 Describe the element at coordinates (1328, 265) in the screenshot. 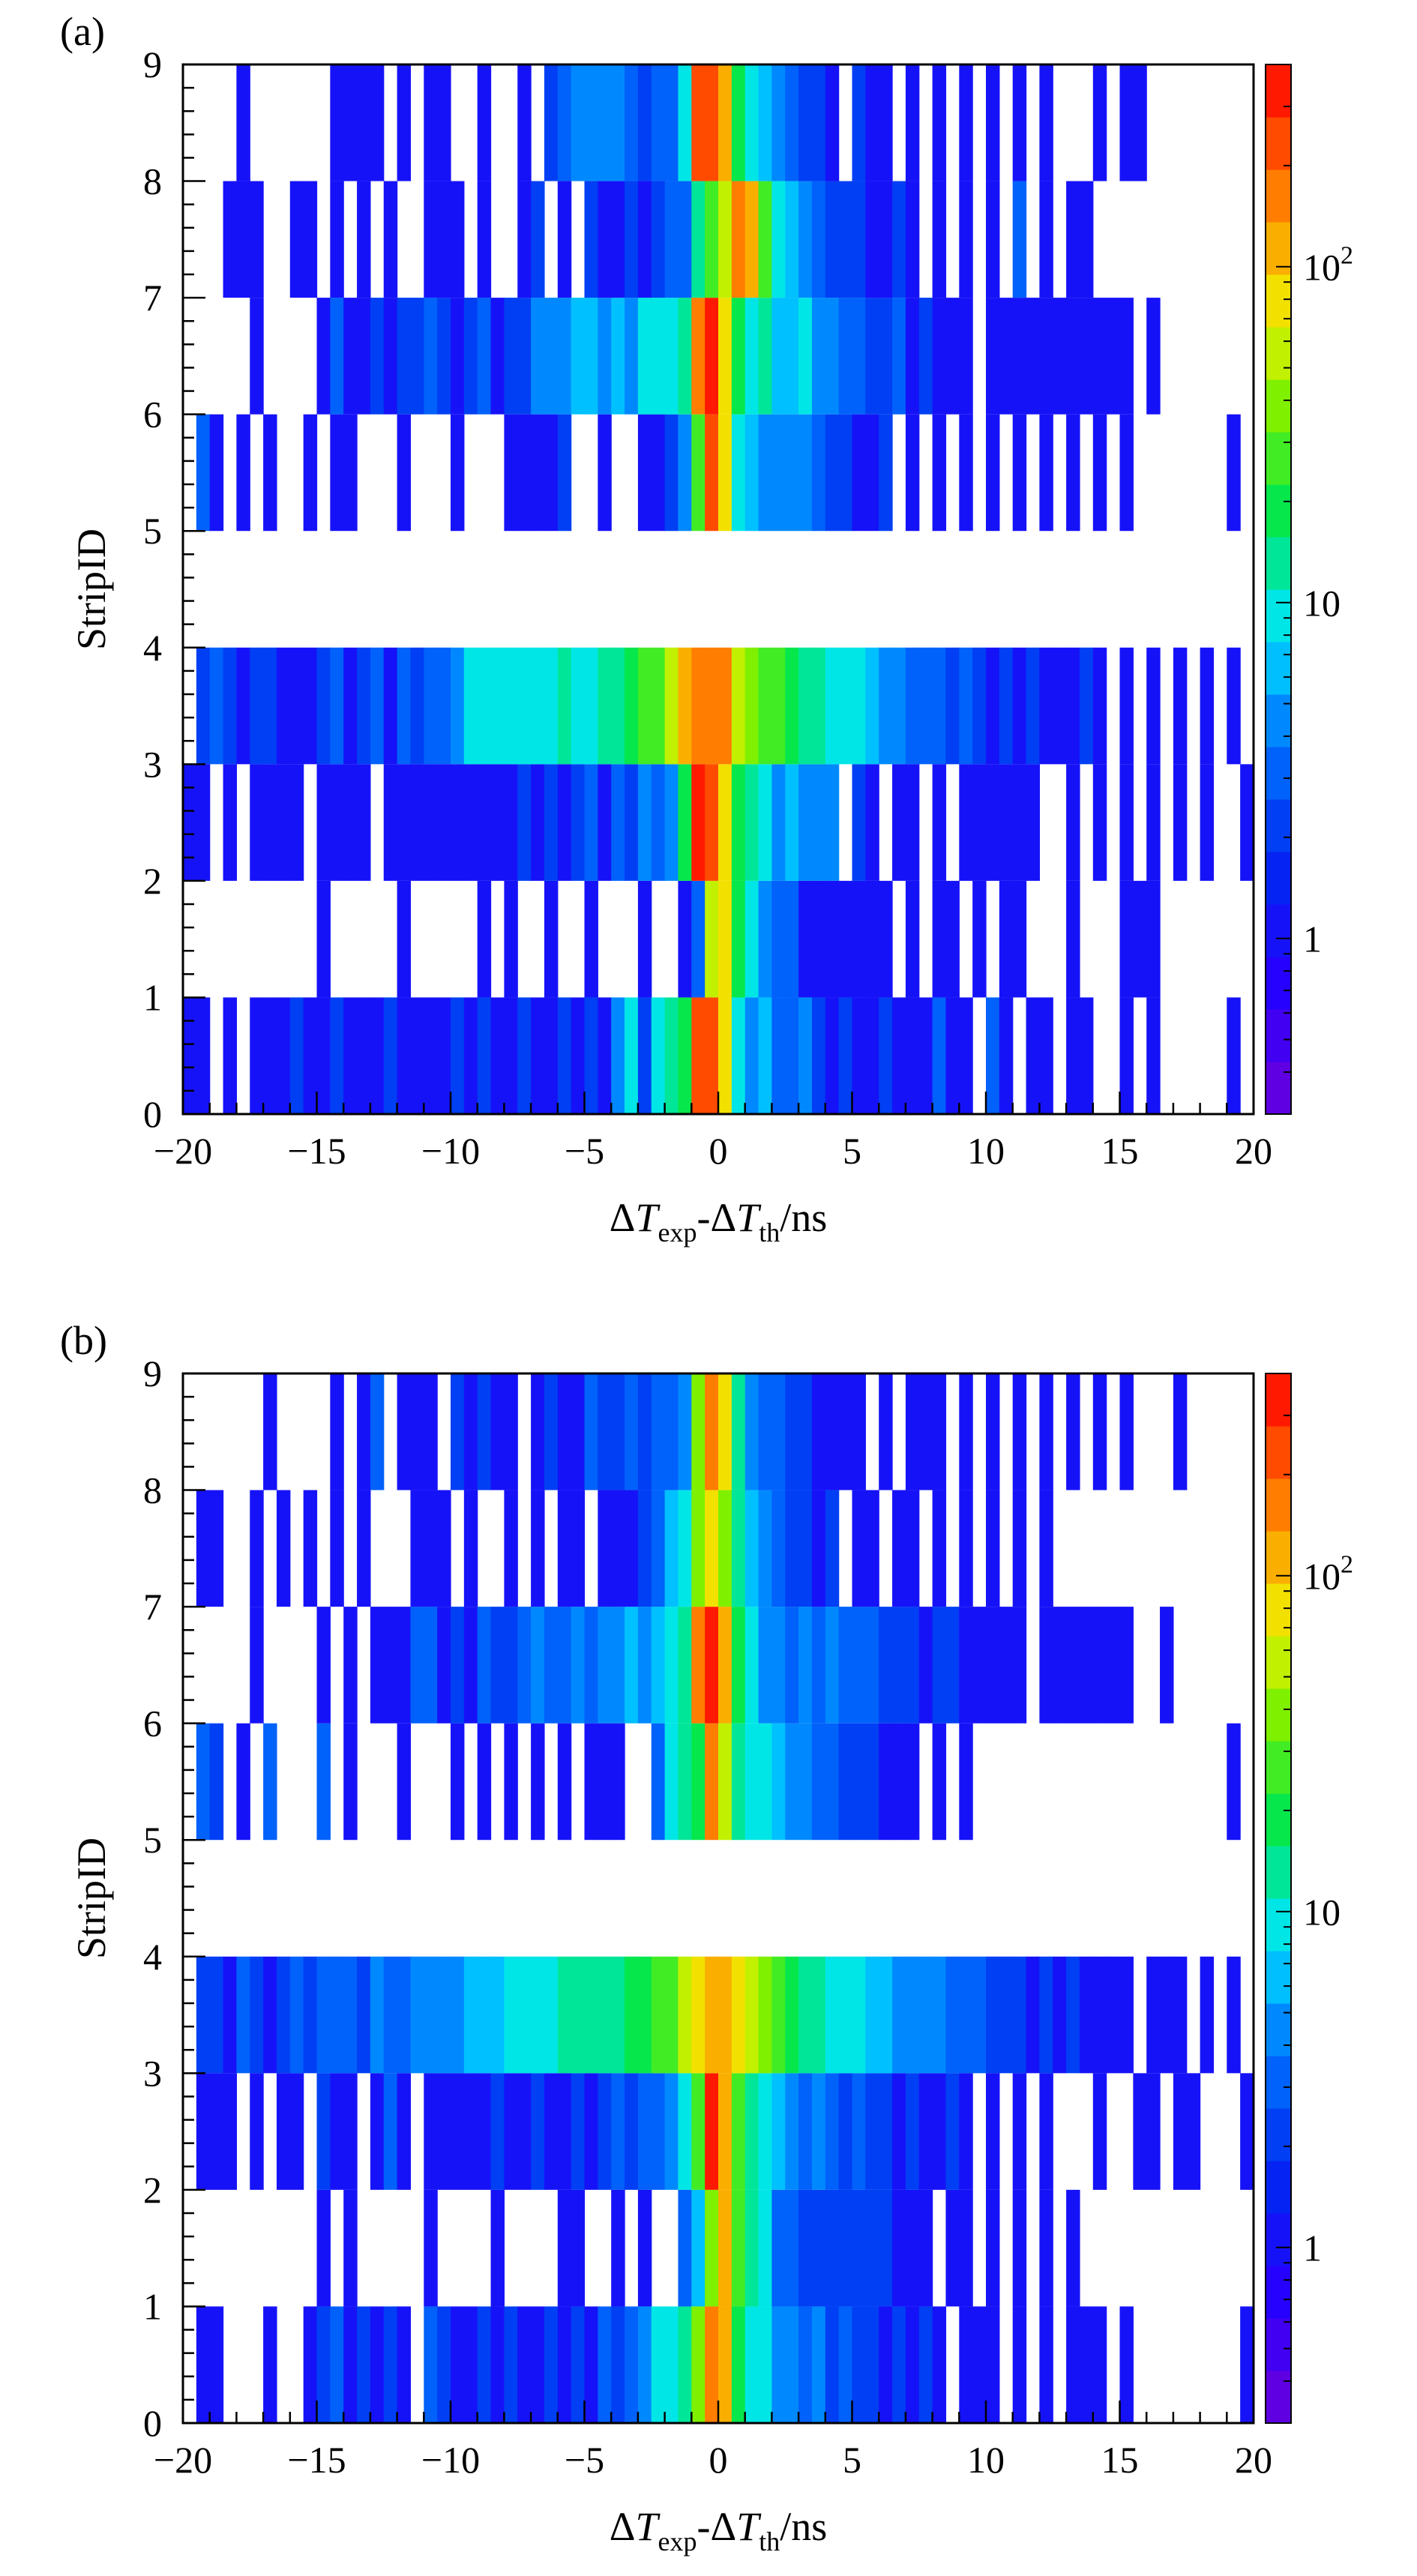

I see `colorbar-tick-label: 102` at that location.